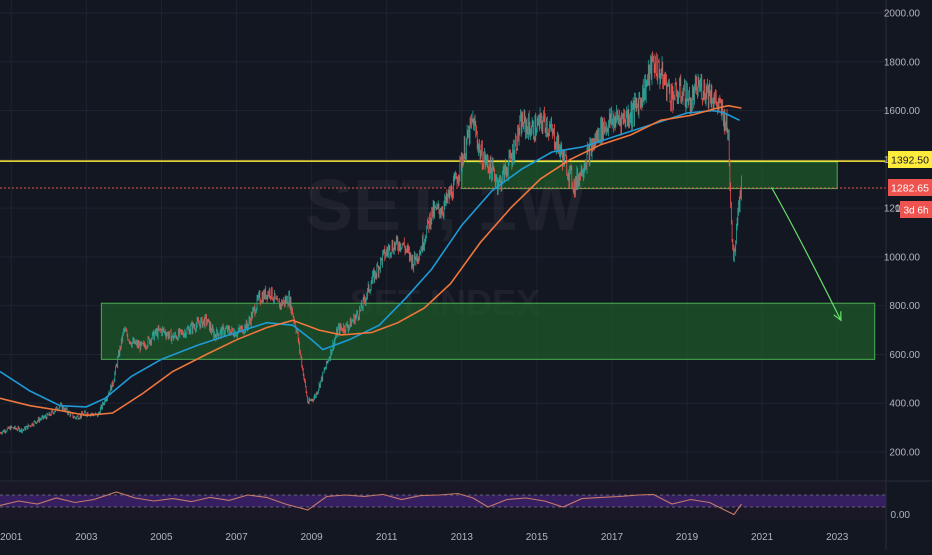 The height and width of the screenshot is (555, 932). I want to click on x-tick-label: 2013, so click(462, 537).